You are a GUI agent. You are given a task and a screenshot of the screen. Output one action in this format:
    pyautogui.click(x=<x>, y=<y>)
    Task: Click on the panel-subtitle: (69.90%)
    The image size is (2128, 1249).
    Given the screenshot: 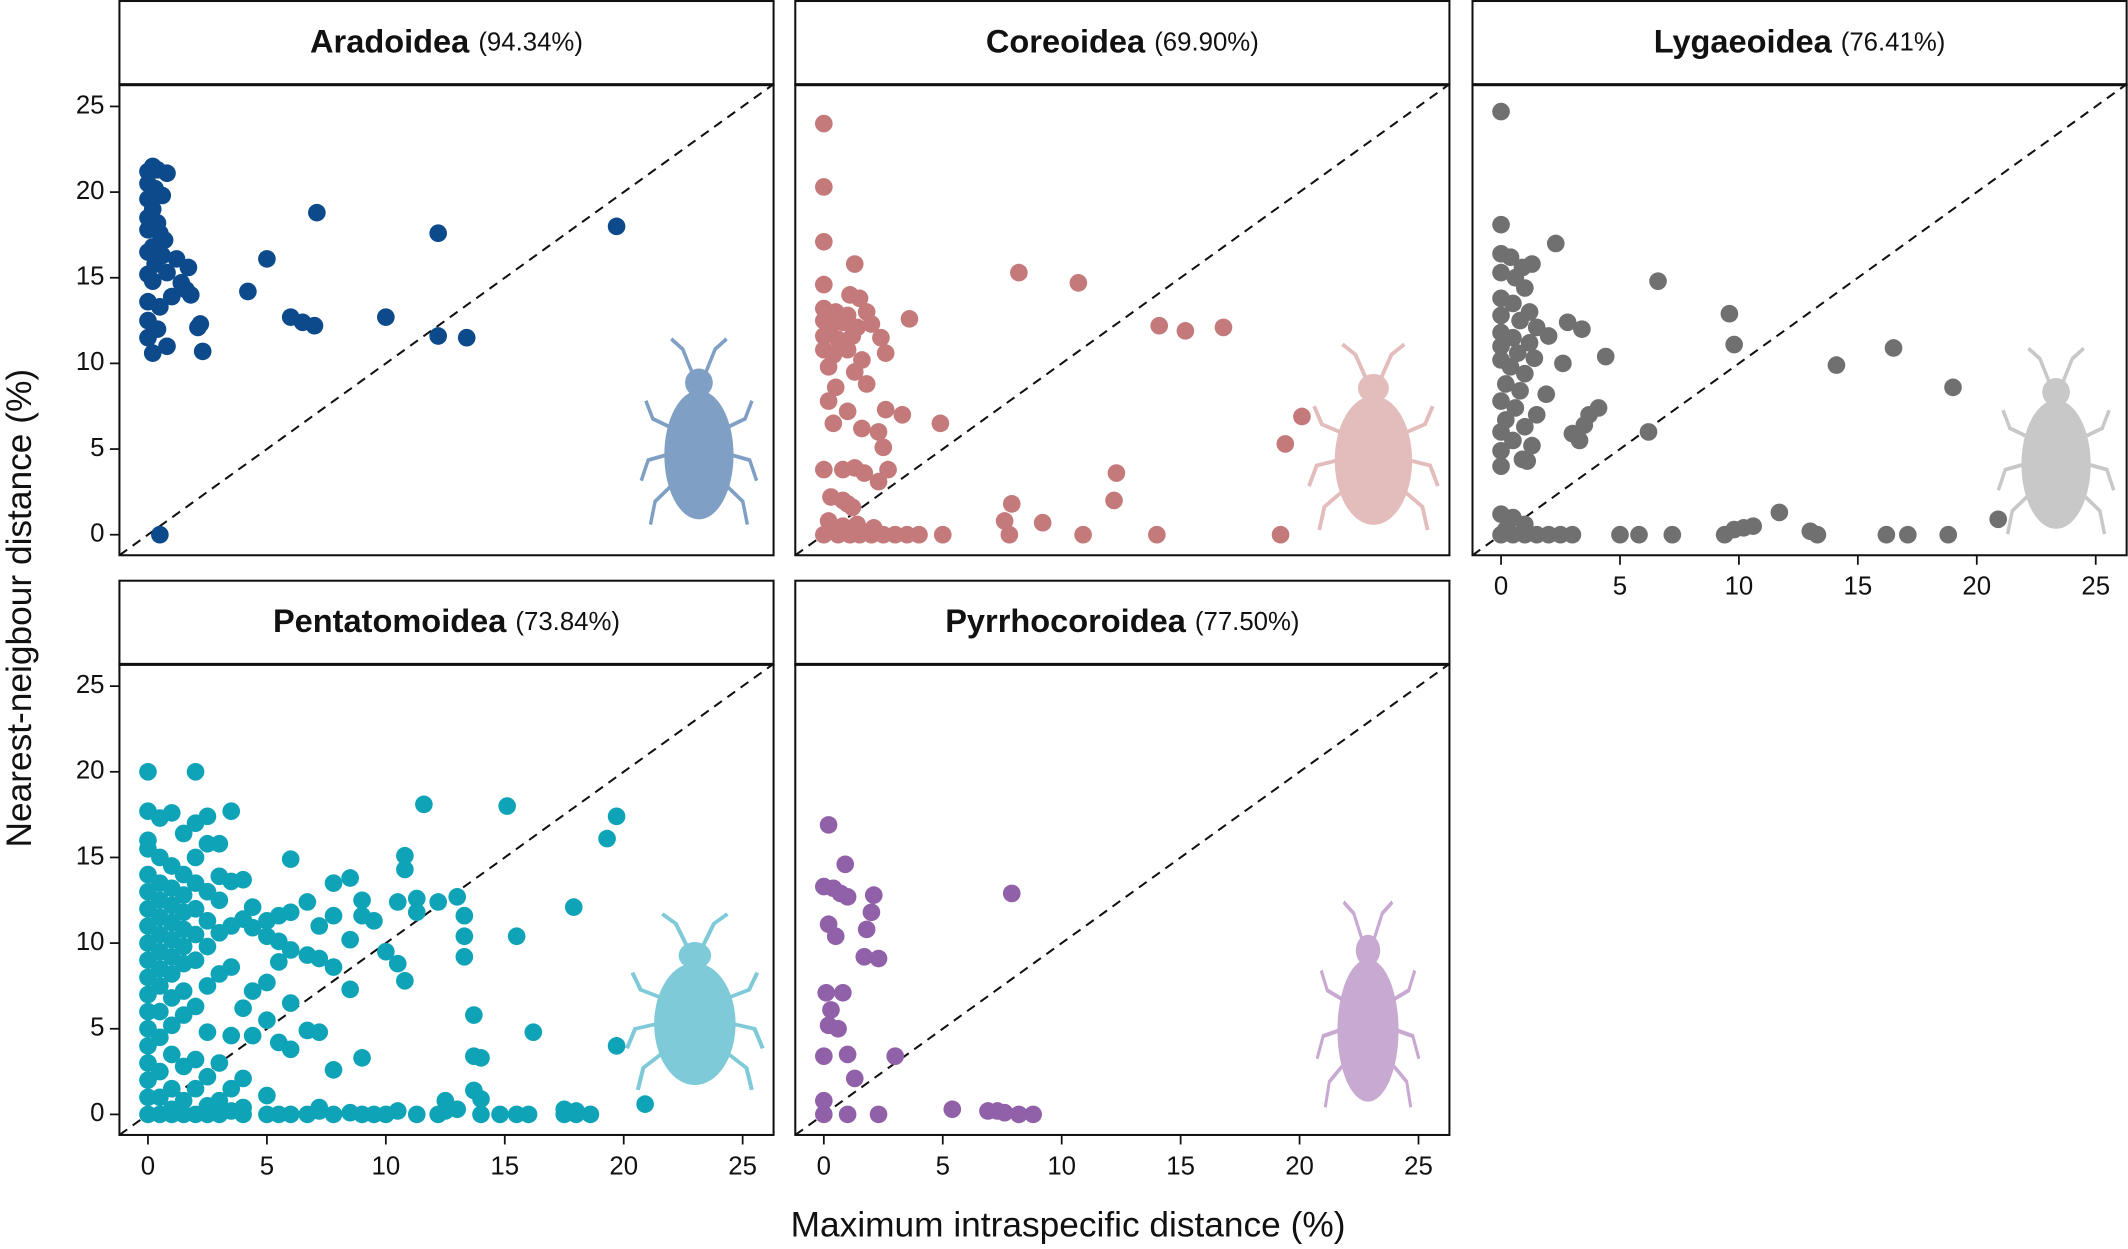 What is the action you would take?
    pyautogui.click(x=1206, y=42)
    